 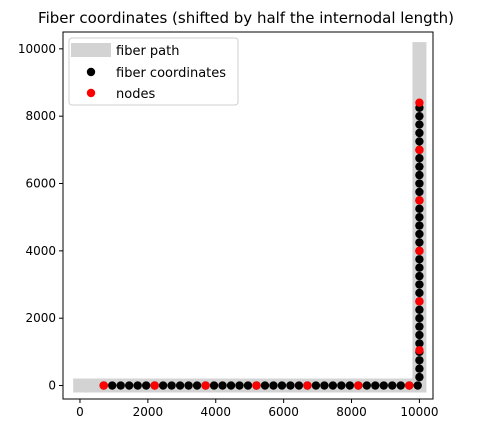 I want to click on x-tick-label: 4000, so click(x=215, y=412).